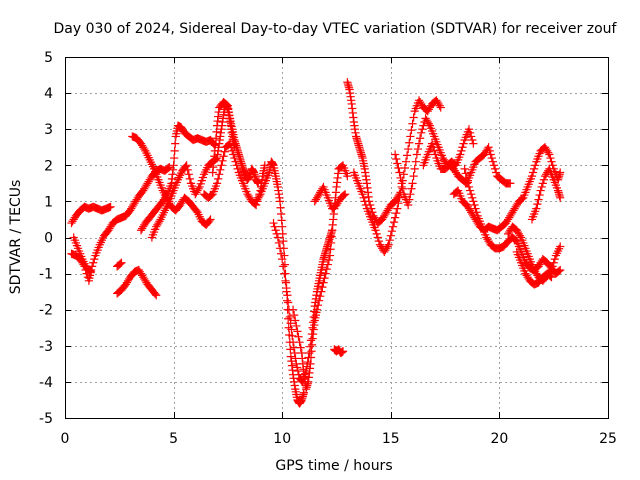 This screenshot has height=480, width=640. Describe the element at coordinates (46, 311) in the screenshot. I see `y-tick-label: -2` at that location.